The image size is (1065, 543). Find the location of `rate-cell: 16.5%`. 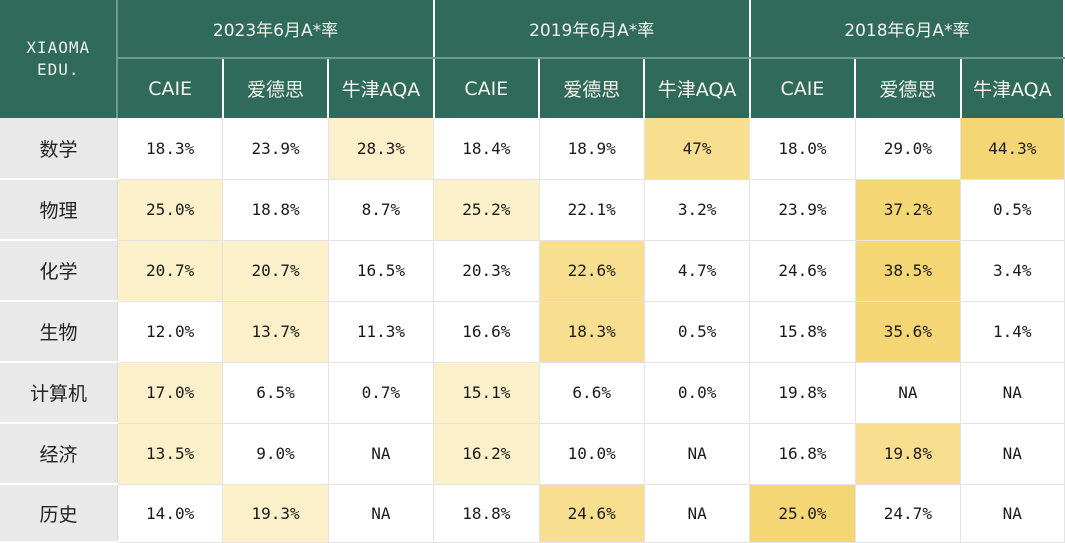

rate-cell: 16.5% is located at coordinates (381, 271).